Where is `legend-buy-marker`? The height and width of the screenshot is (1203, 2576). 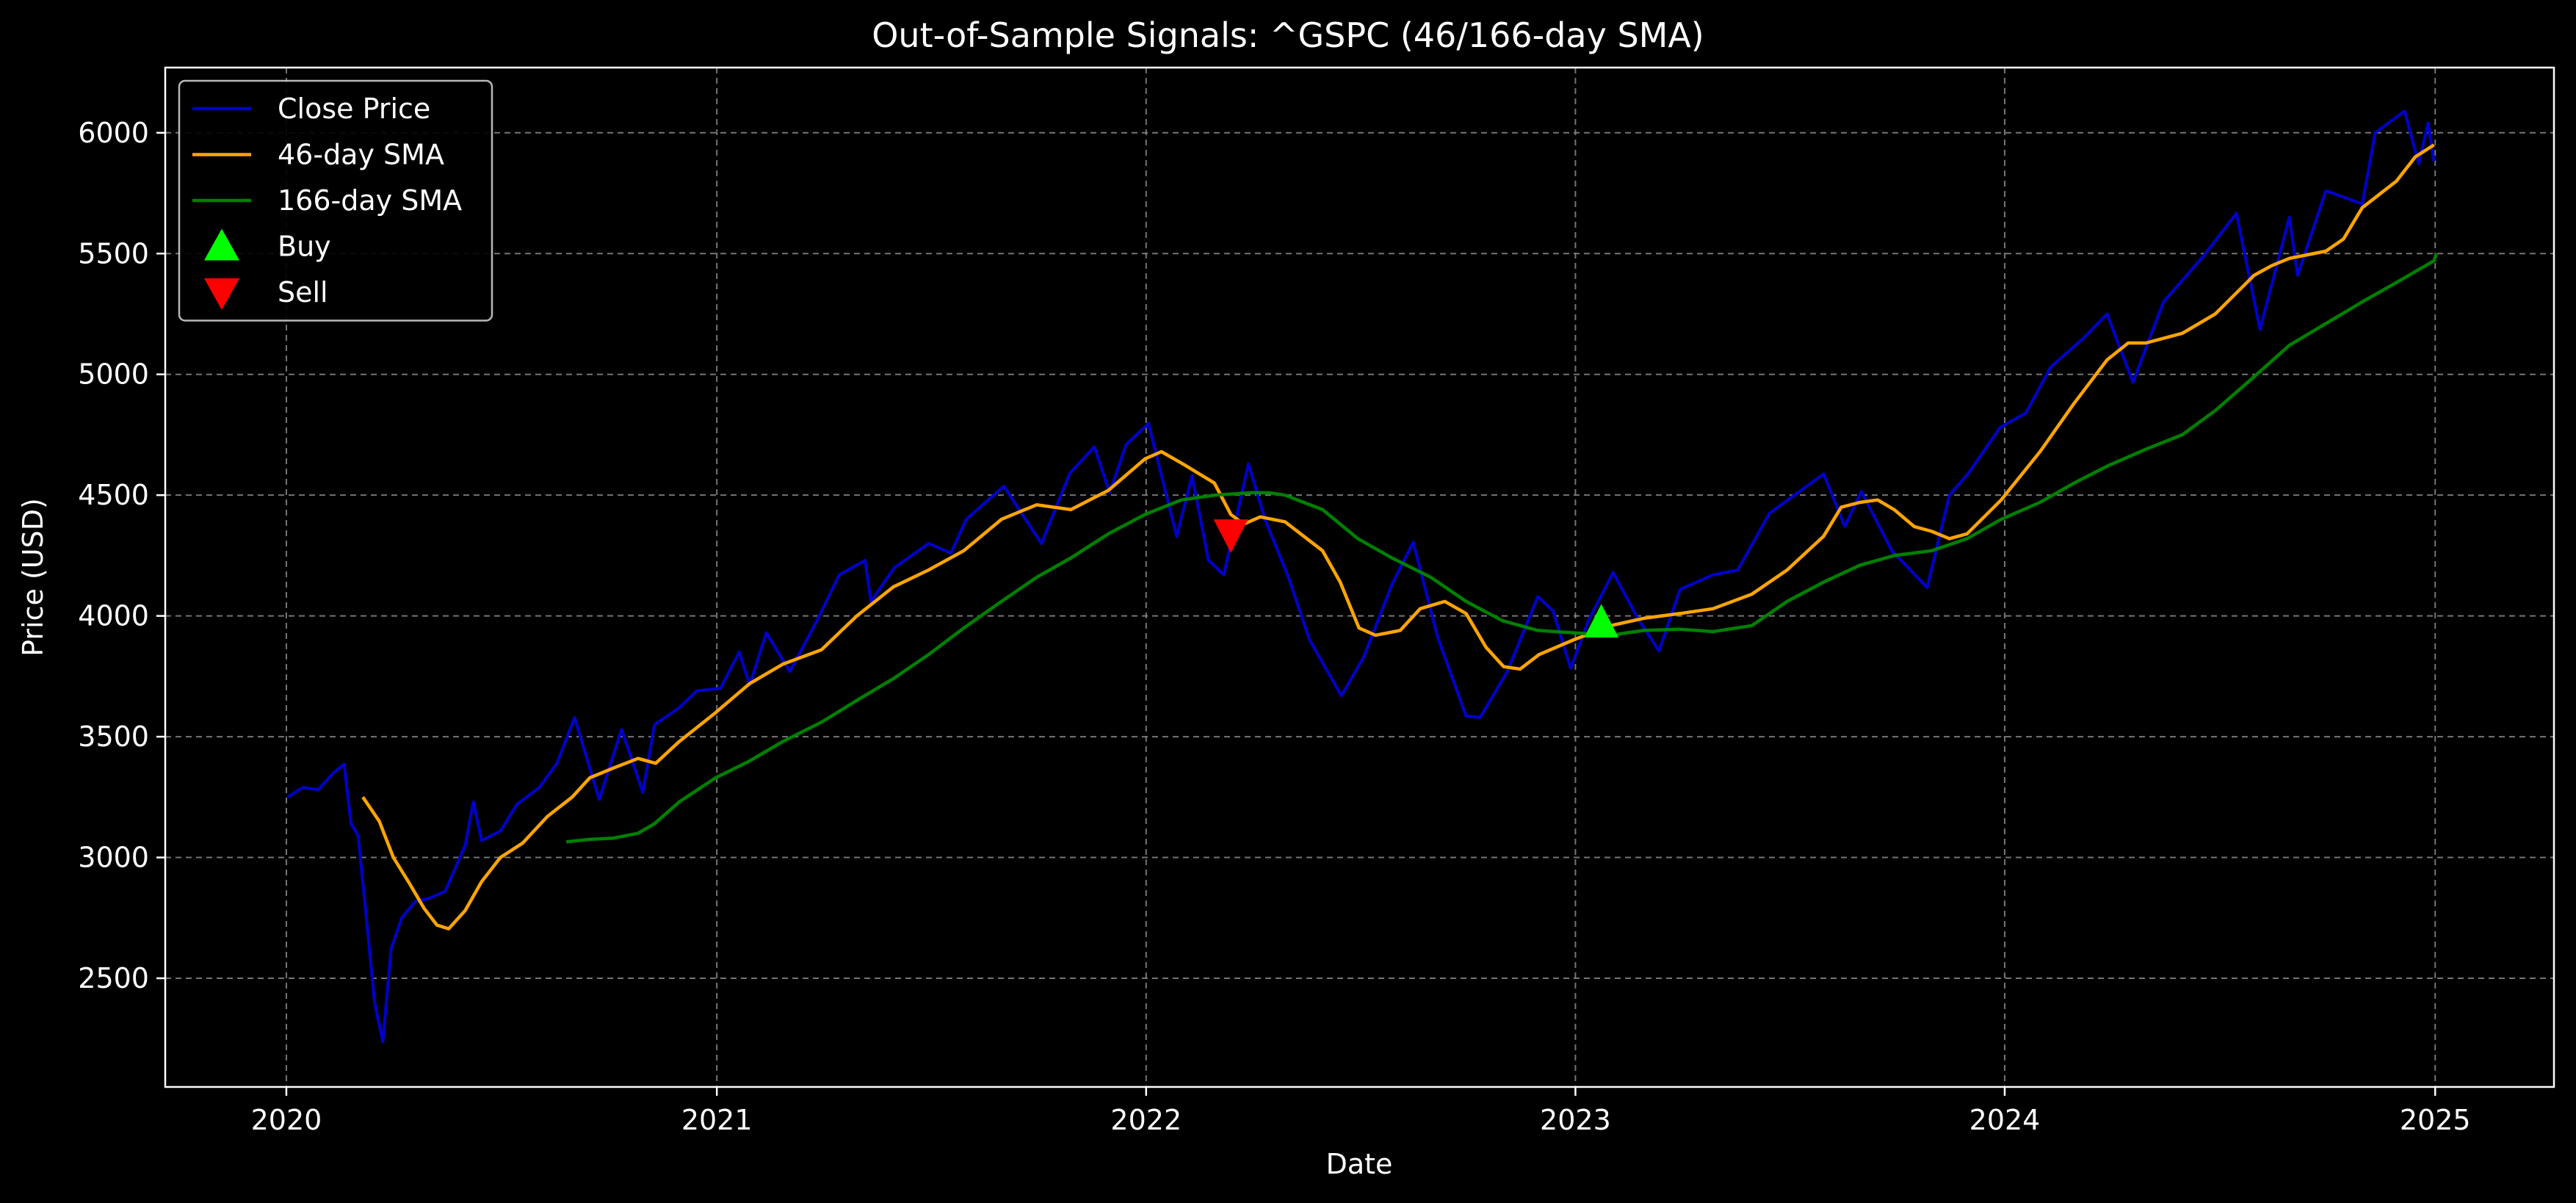
legend-buy-marker is located at coordinates (221, 244).